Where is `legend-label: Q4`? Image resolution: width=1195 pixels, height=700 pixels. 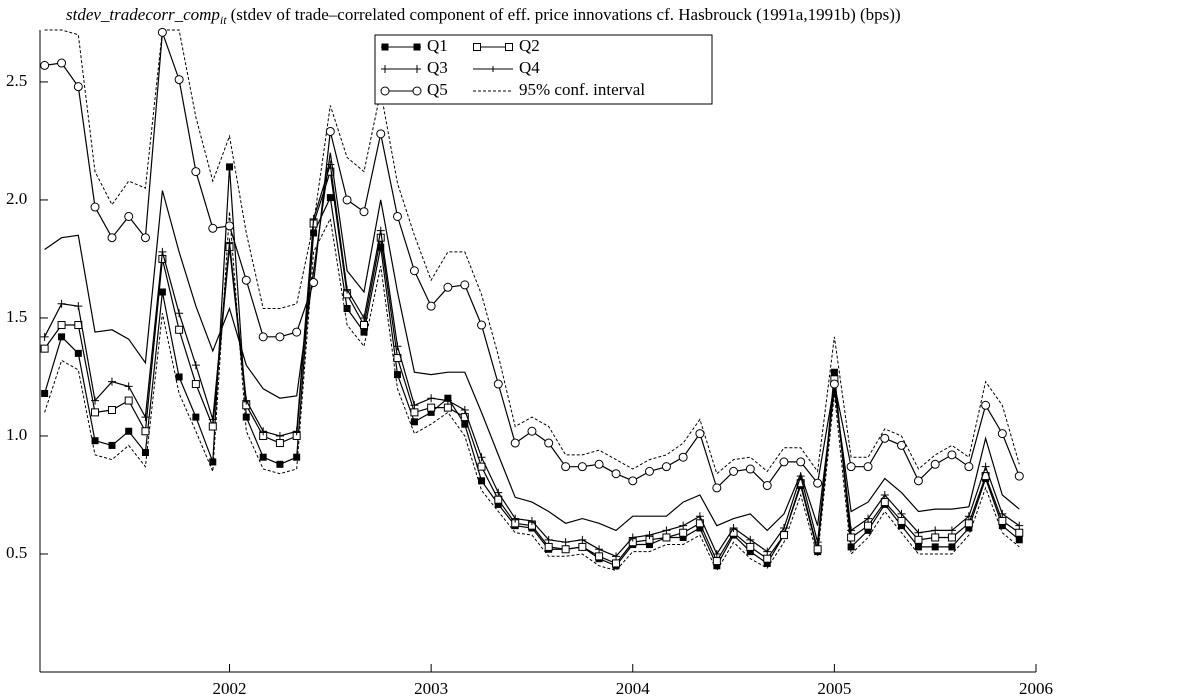 legend-label: Q4 is located at coordinates (529, 67).